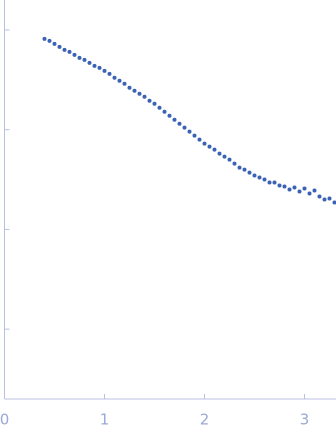 This screenshot has width=336, height=437. I want to click on x-tick-label: 0, so click(4, 420).